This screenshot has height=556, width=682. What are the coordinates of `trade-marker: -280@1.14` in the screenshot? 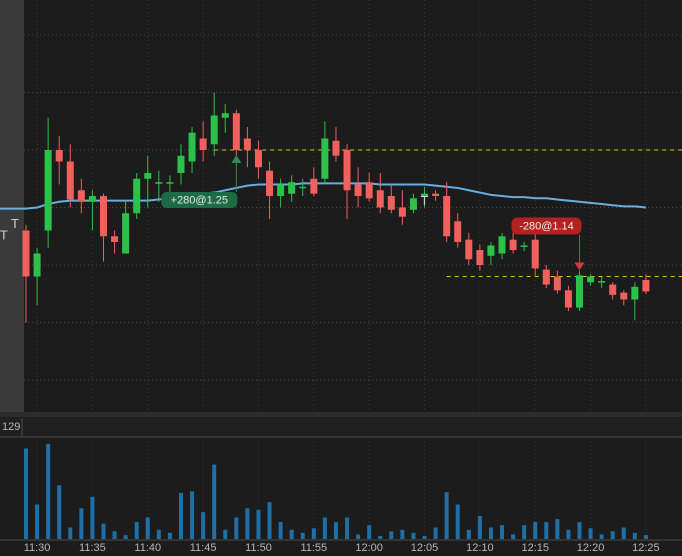 It's located at (548, 244).